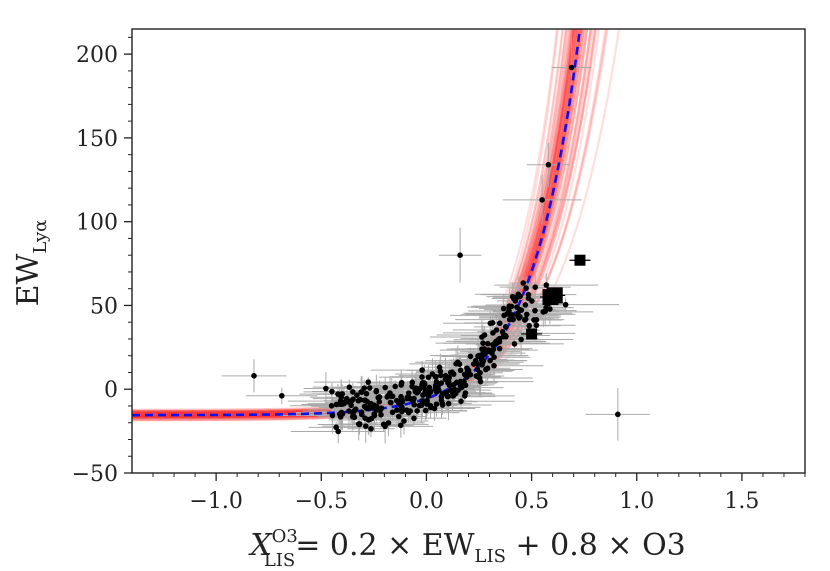 The height and width of the screenshot is (571, 830). What do you see at coordinates (97, 139) in the screenshot?
I see `y-tick-label: 150` at bounding box center [97, 139].